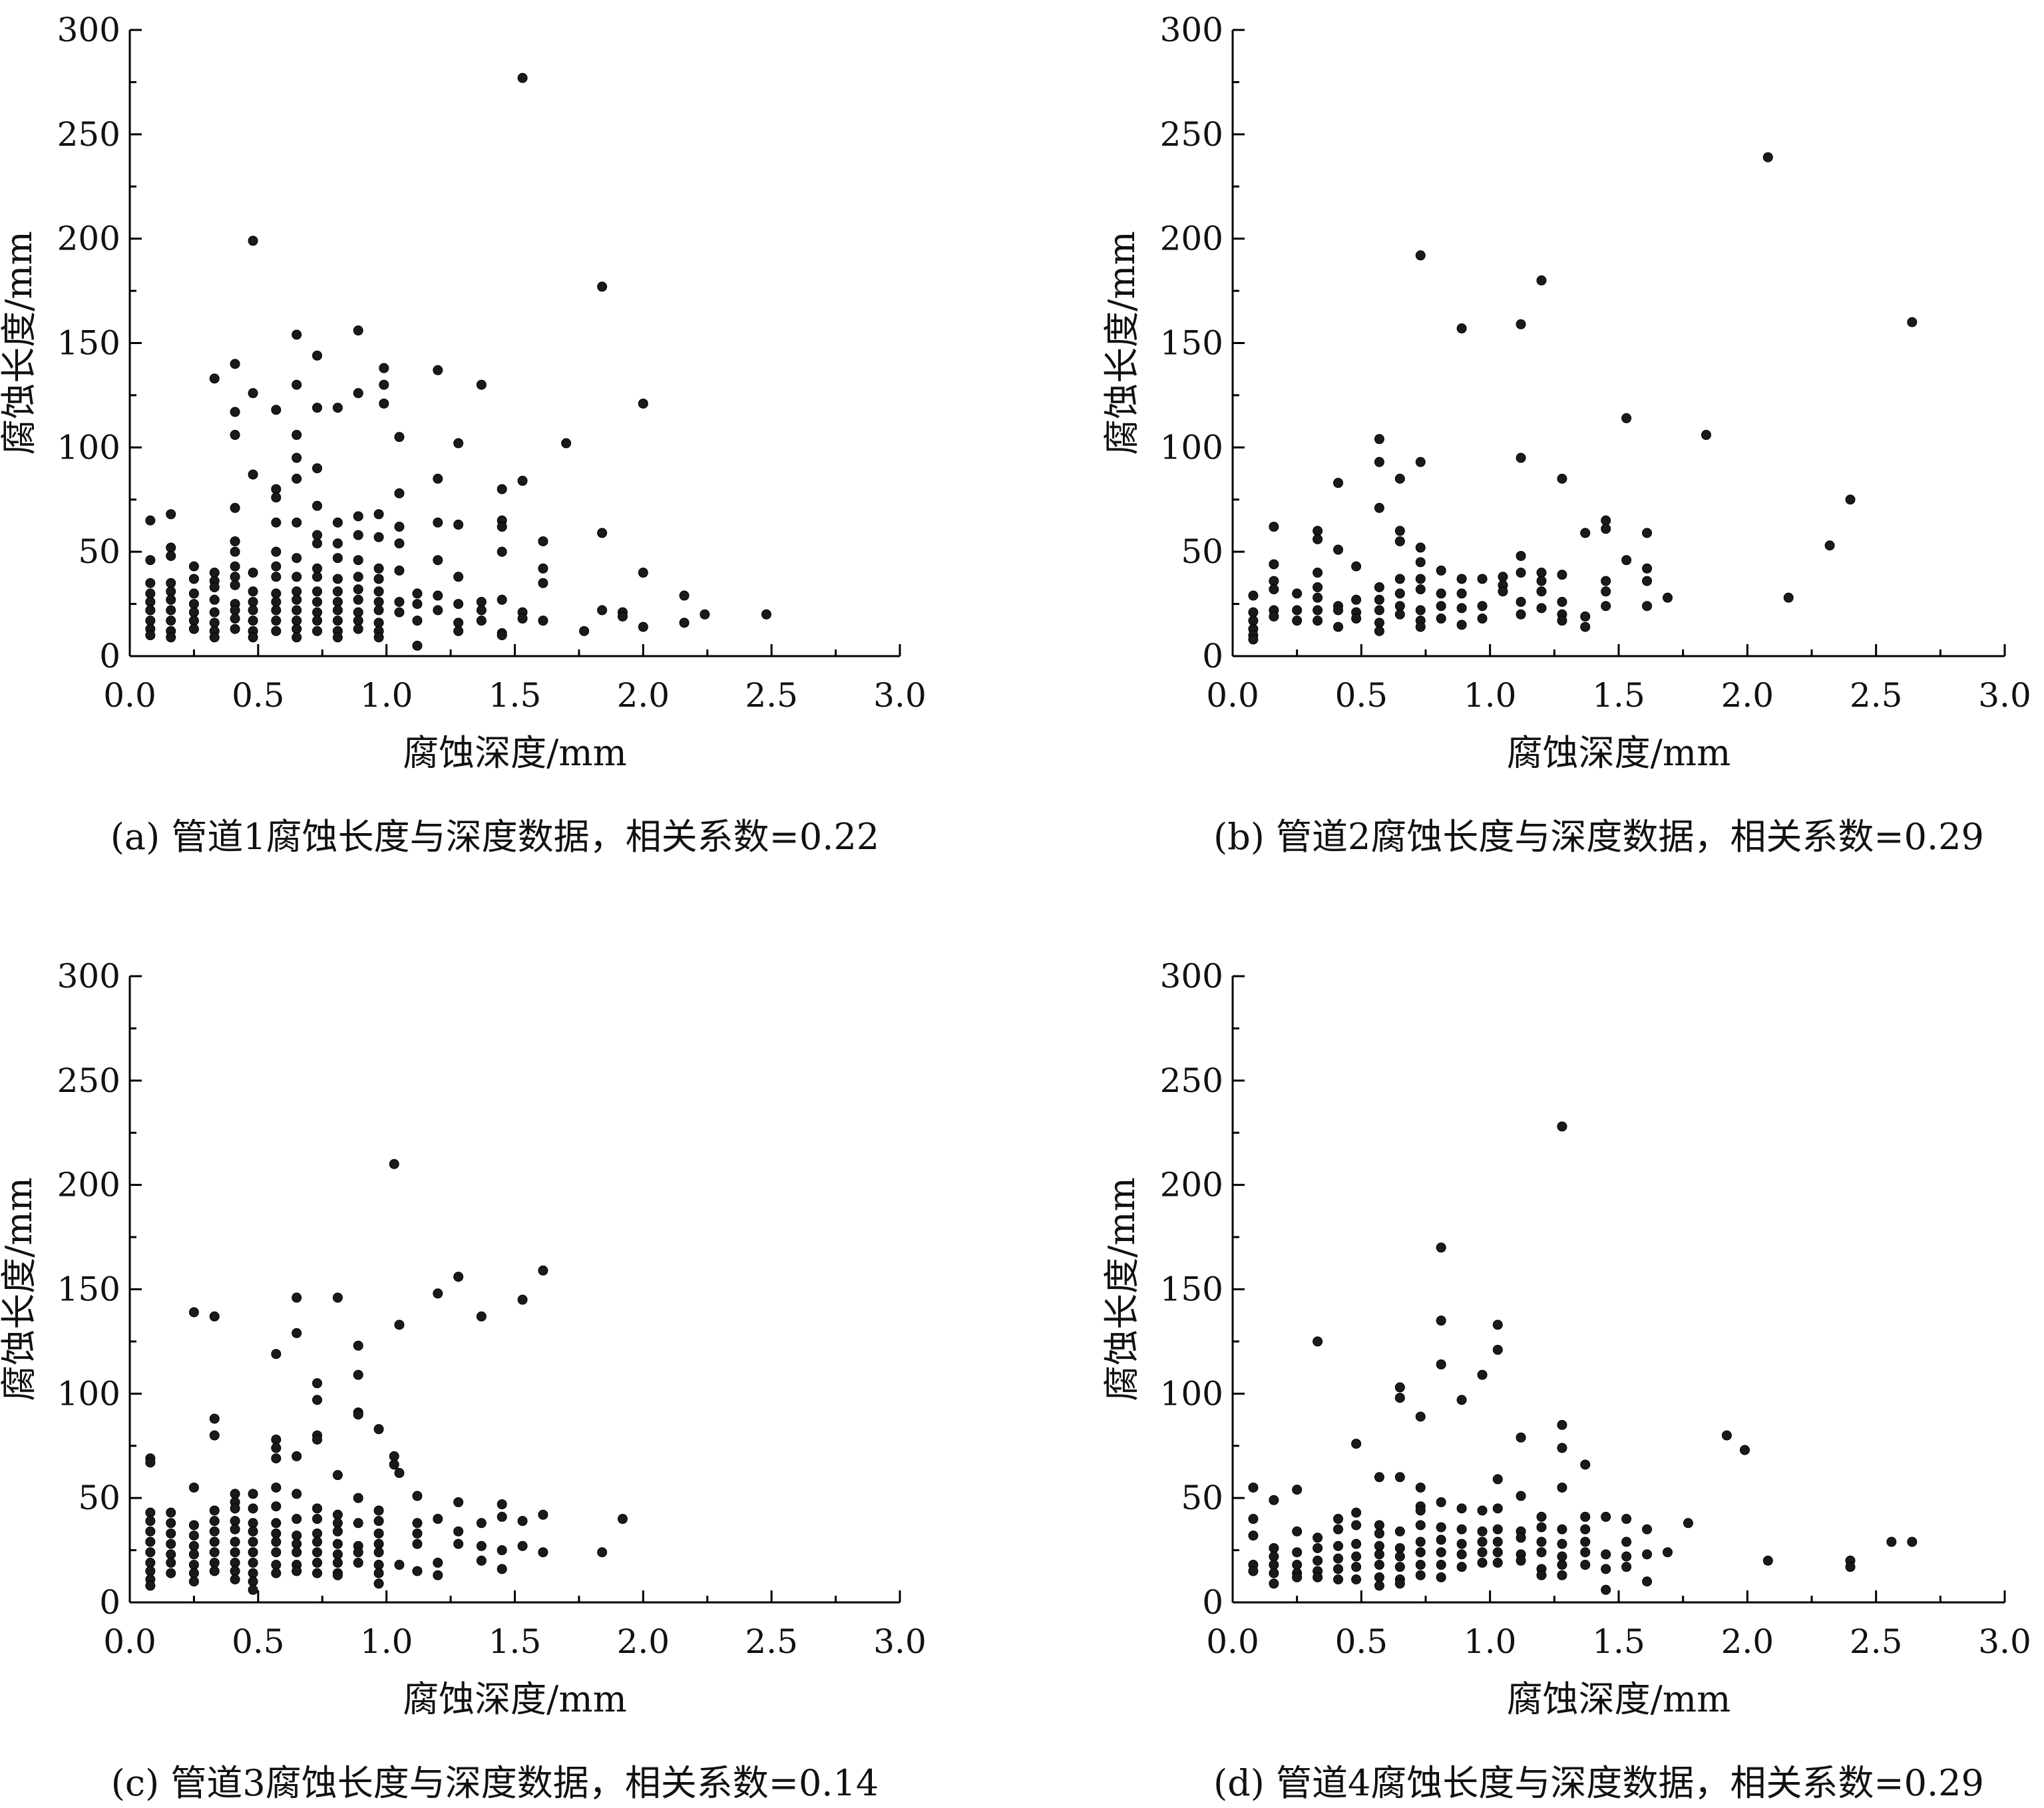 The image size is (2044, 1808). Describe the element at coordinates (258, 695) in the screenshot. I see `x-tick-label: 0.5` at that location.